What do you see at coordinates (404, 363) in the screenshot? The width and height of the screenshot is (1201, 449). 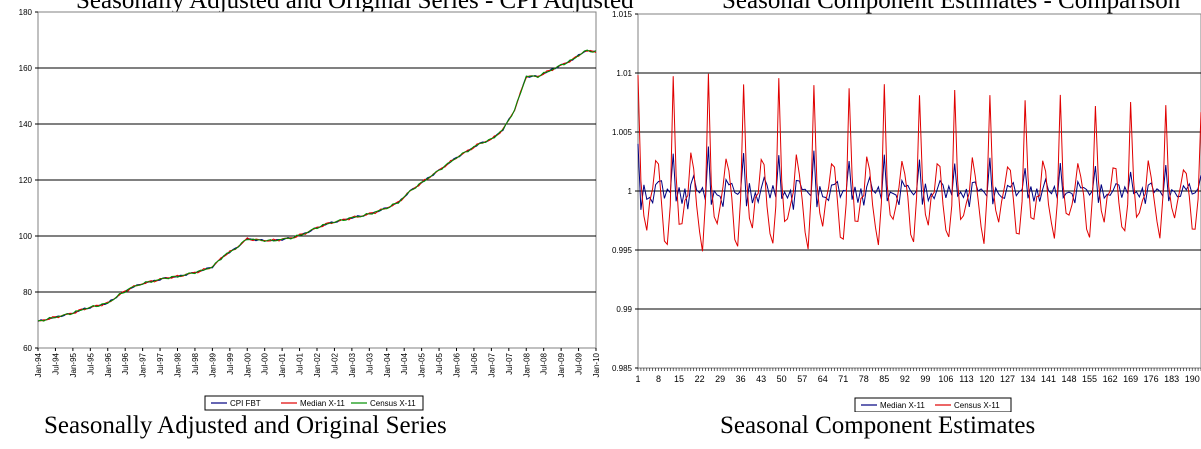 I see `x-tick-label: Jul-04` at bounding box center [404, 363].